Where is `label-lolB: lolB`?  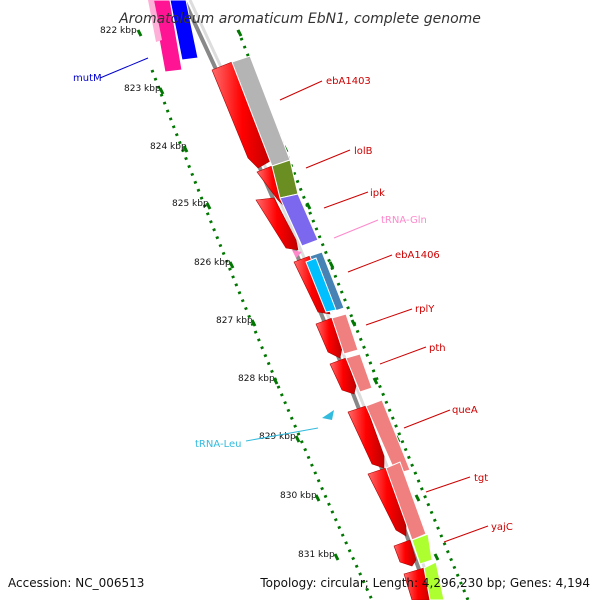 label-lolB: lolB is located at coordinates (363, 151).